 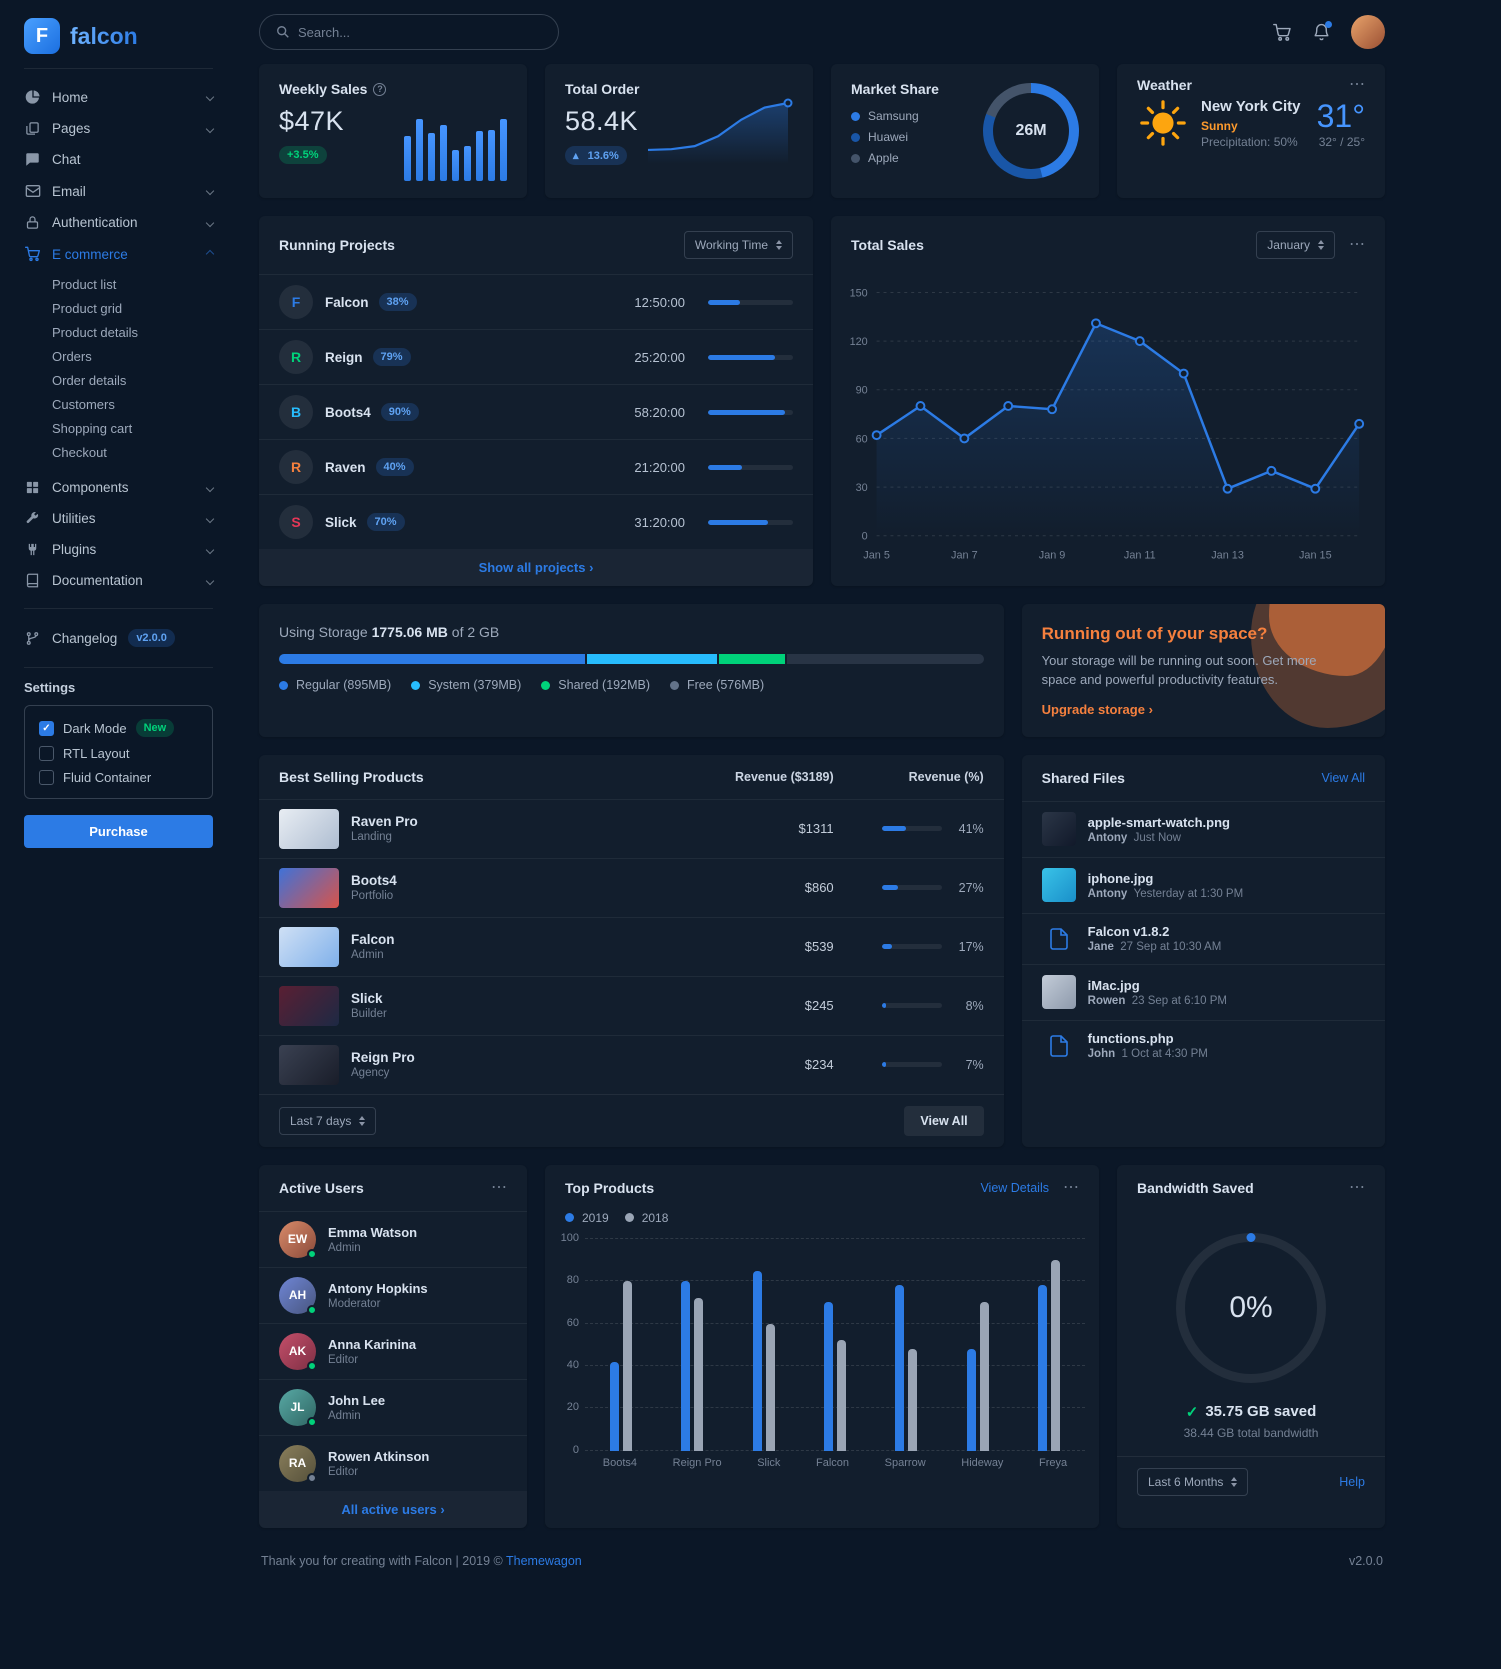 I want to click on sidebar-item-checkout: Checkout, so click(x=79, y=452).